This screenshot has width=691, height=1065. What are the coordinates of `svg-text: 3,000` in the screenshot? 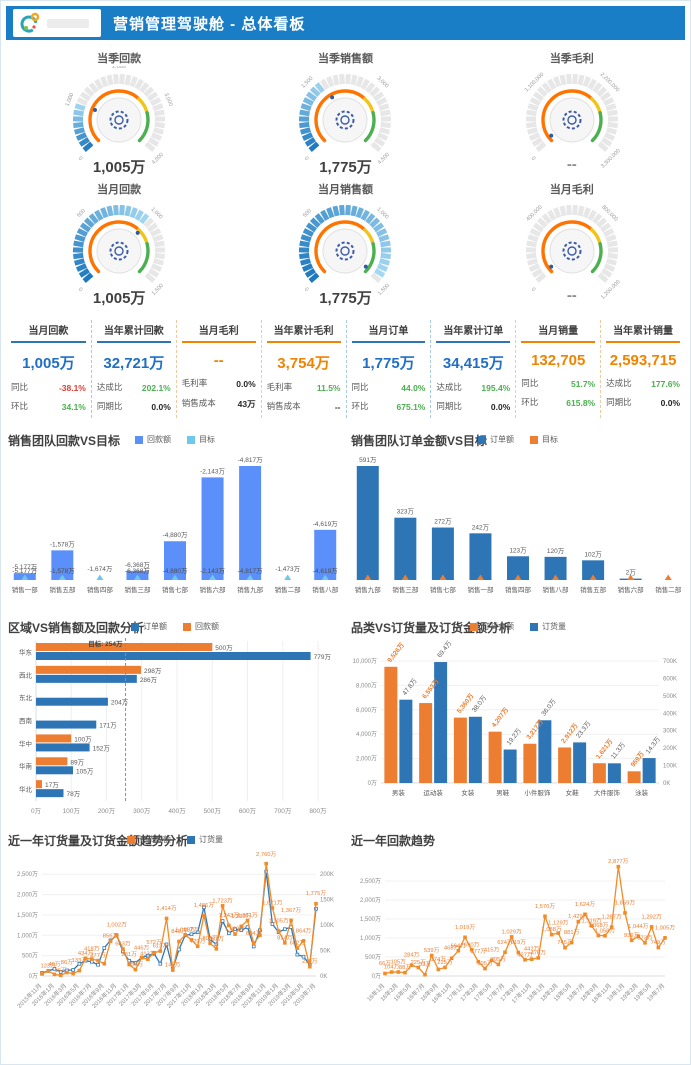 It's located at (383, 83).